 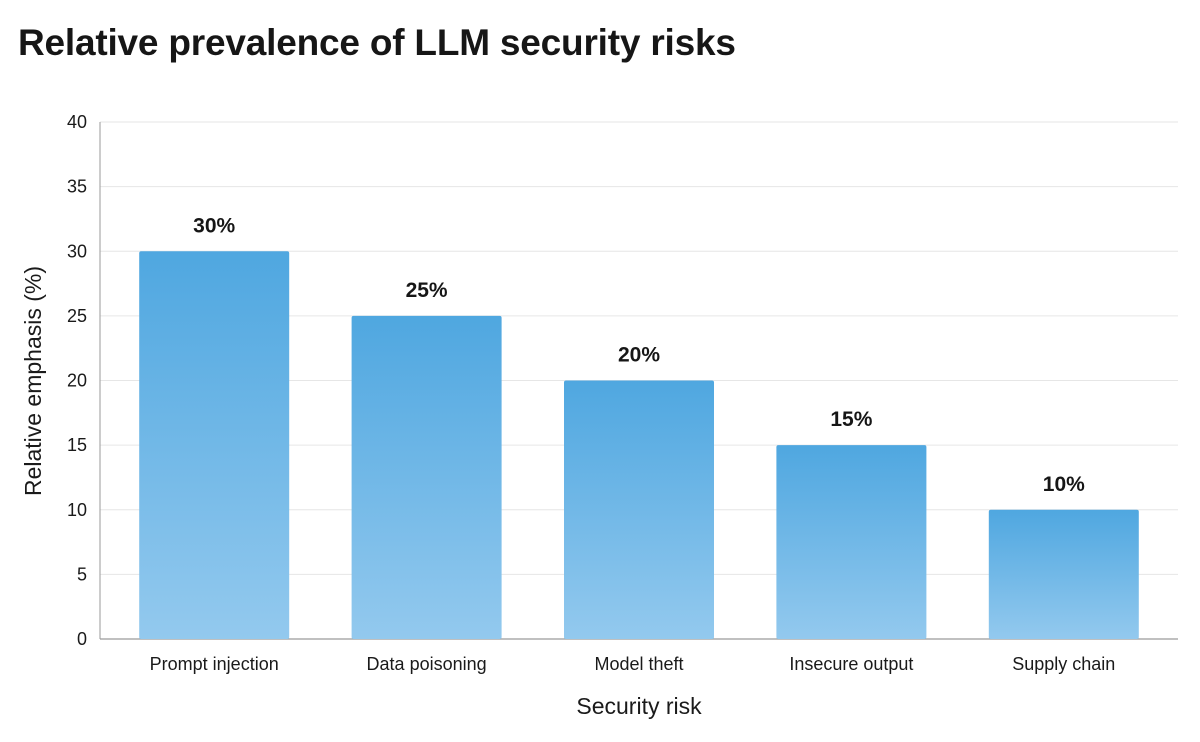 I want to click on y-tick-label-0: 0, so click(x=82, y=639).